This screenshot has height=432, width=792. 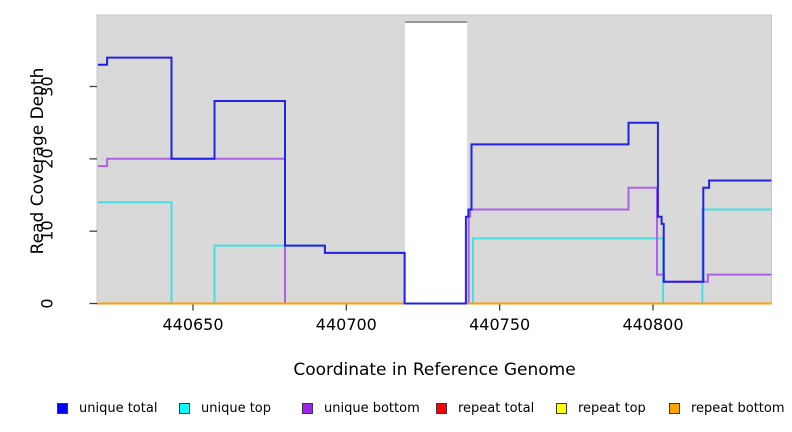 I want to click on legend-item-unique-total: unique total, so click(x=107, y=408).